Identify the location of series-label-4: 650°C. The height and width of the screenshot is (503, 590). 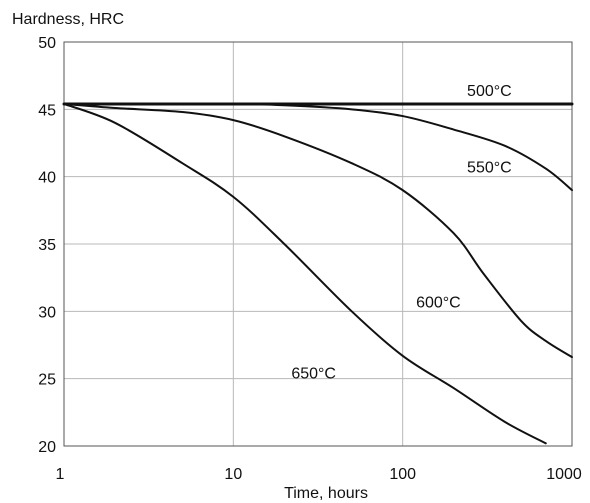
(313, 374).